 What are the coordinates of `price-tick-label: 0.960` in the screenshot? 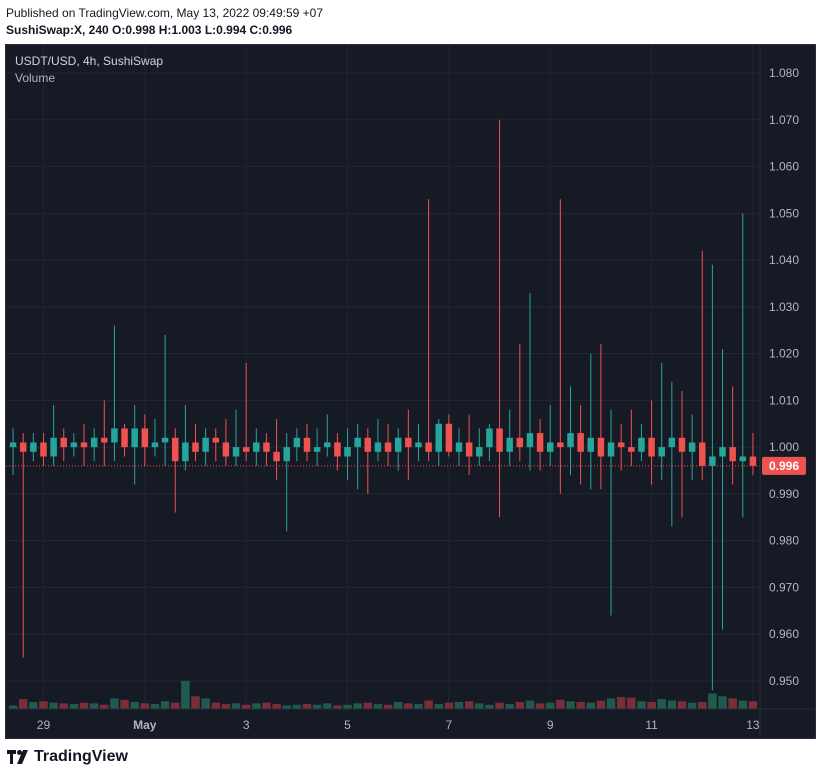 It's located at (784, 634).